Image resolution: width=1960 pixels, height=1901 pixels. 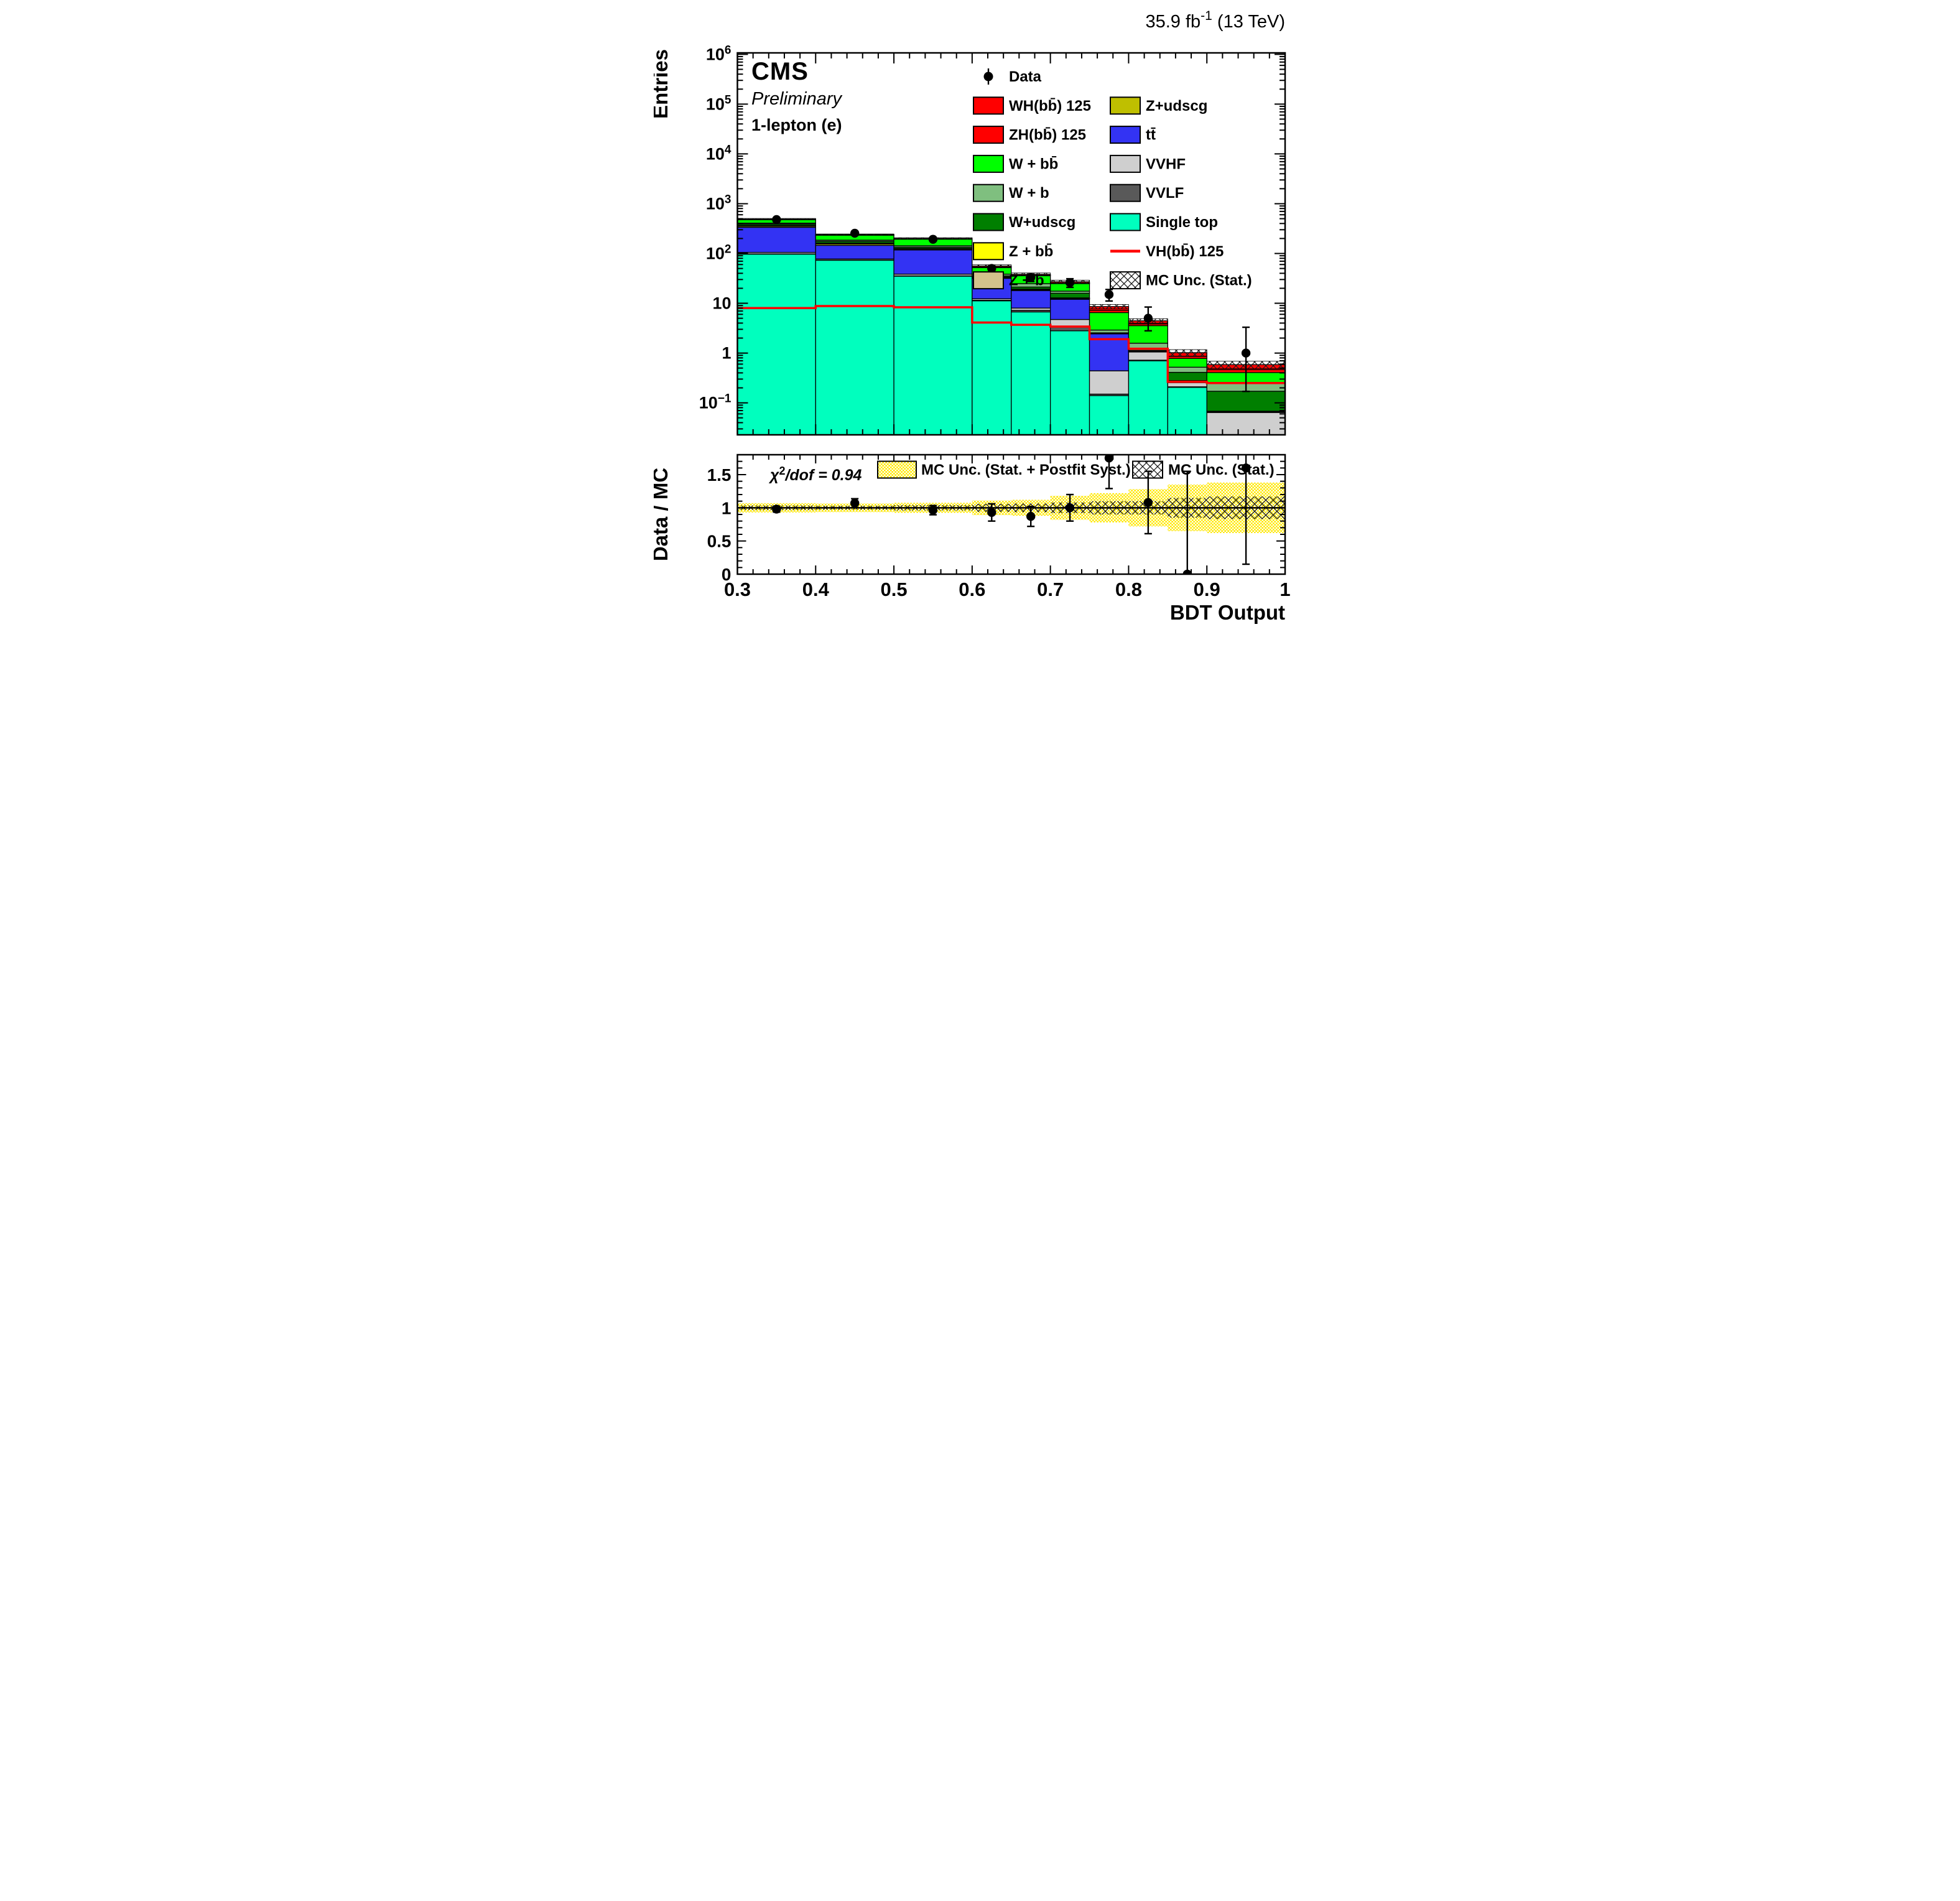 I want to click on legend-label: W+udscg, so click(x=1042, y=222).